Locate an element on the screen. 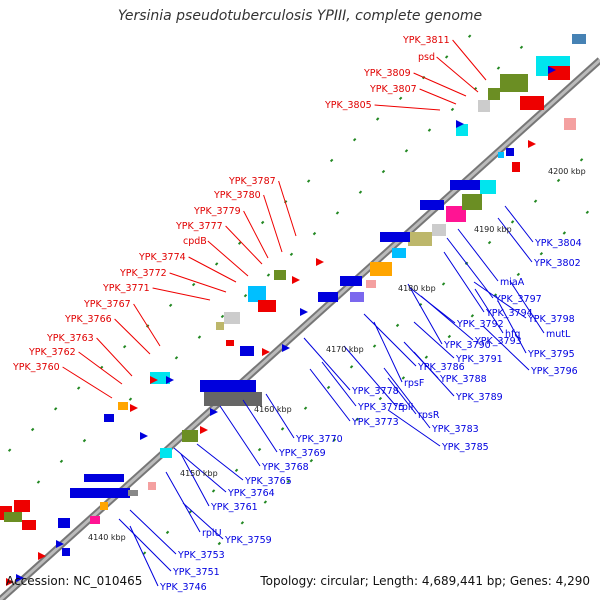 This screenshot has width=600, height=600. gene-label: YPK_3786 is located at coordinates (441, 367).